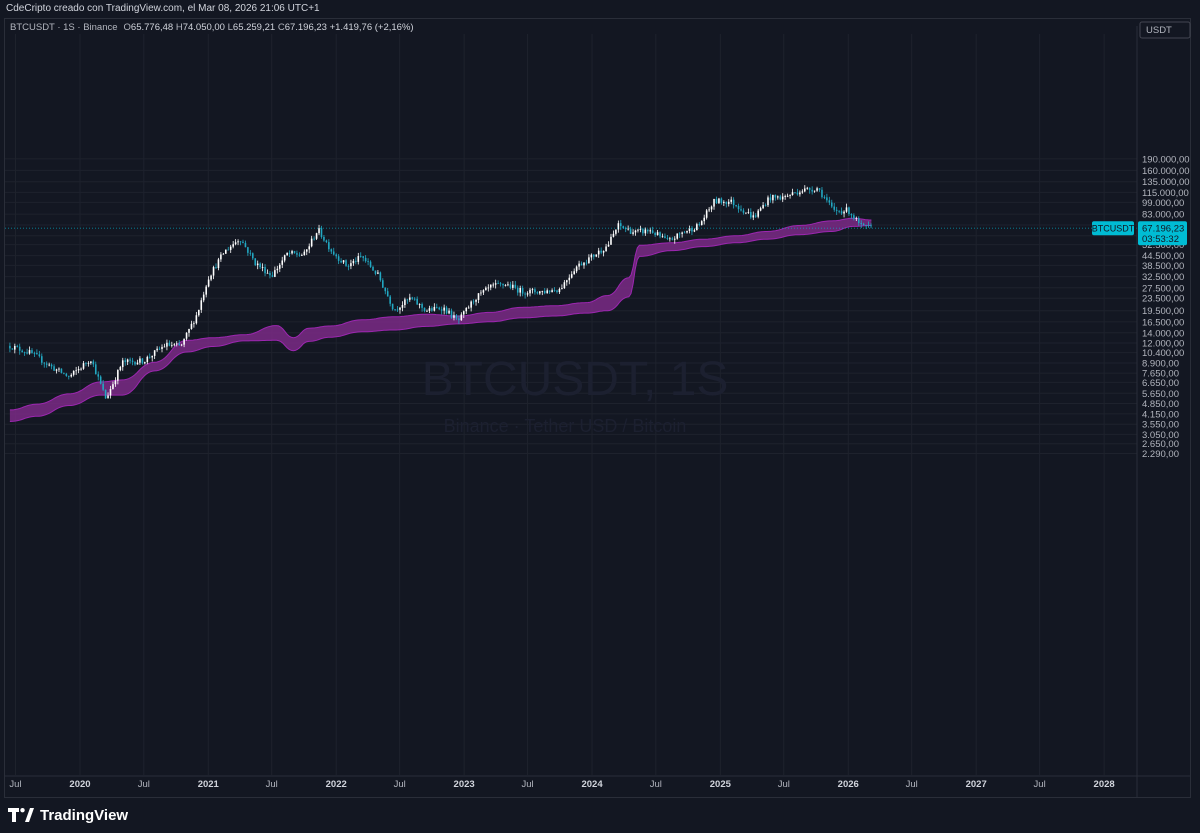  I want to click on time-tick-label: 2022, so click(336, 784).